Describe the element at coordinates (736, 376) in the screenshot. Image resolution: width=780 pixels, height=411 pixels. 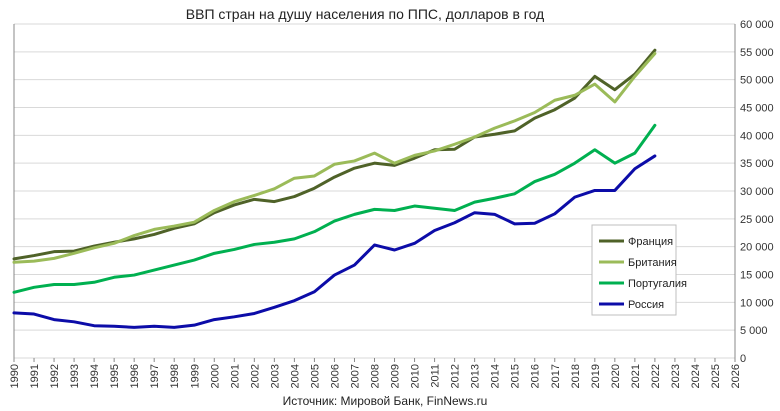
I see `x-tick-label: 2026` at that location.